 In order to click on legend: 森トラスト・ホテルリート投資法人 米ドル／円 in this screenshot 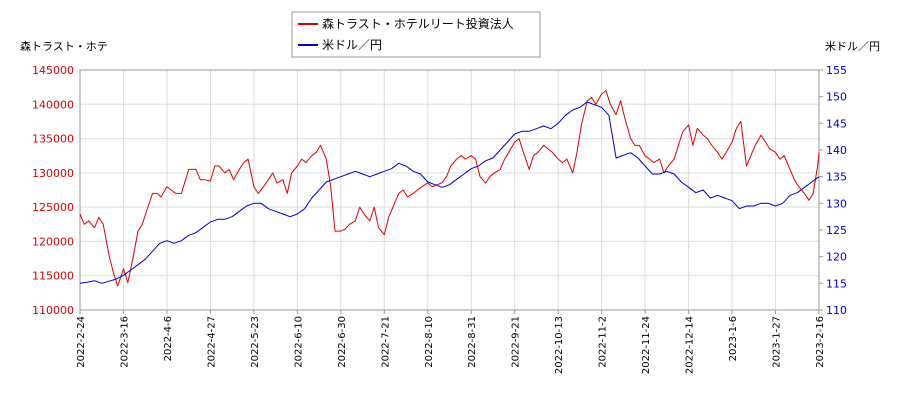, I will do `click(416, 34)`.